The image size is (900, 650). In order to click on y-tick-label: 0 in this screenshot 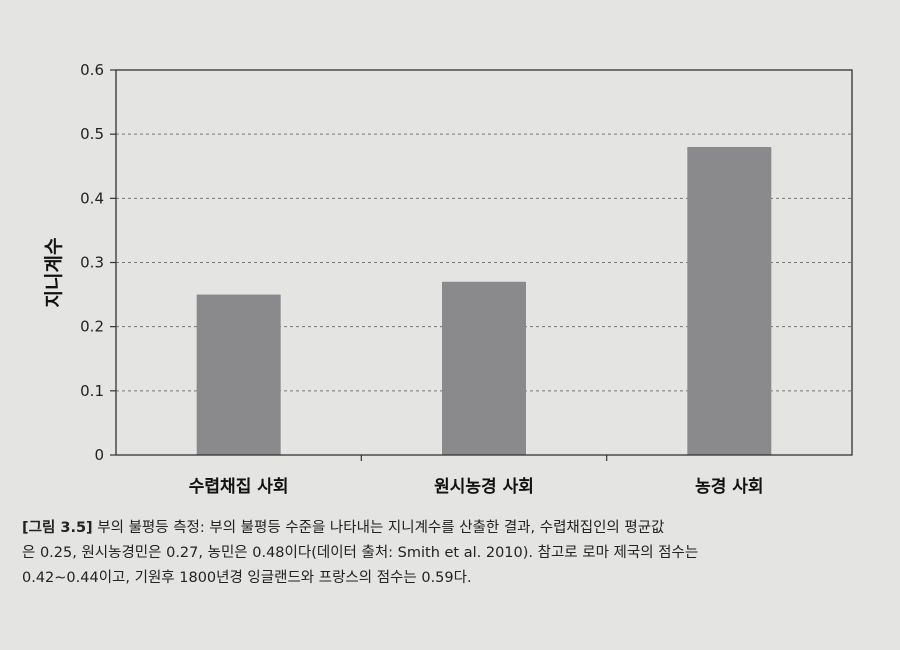, I will do `click(99, 455)`.